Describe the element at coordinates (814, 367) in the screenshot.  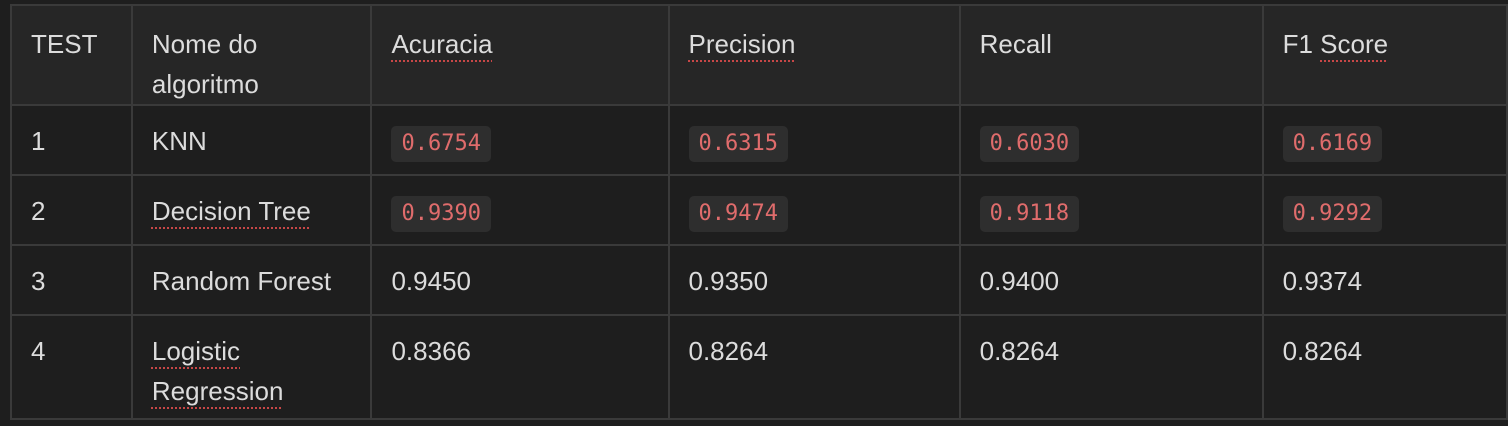
I see `cell-precision: 0.8264` at that location.